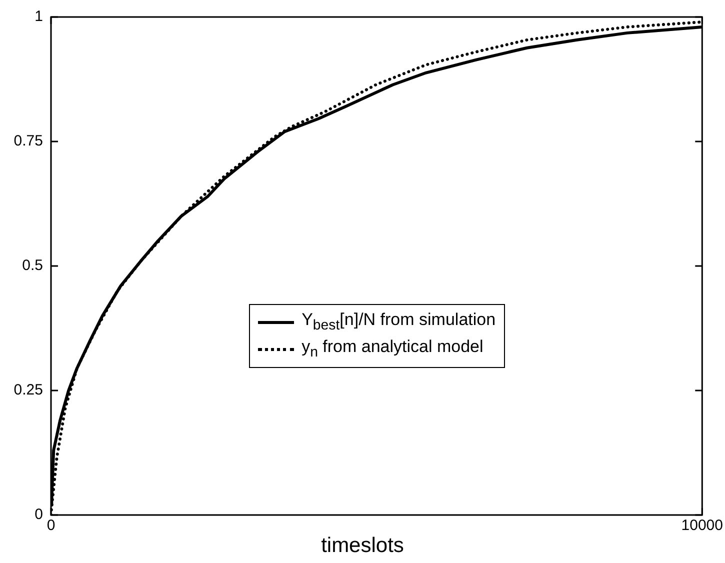 This screenshot has height=563, width=725. Describe the element at coordinates (28, 390) in the screenshot. I see `y-tick-label: 0.25` at that location.